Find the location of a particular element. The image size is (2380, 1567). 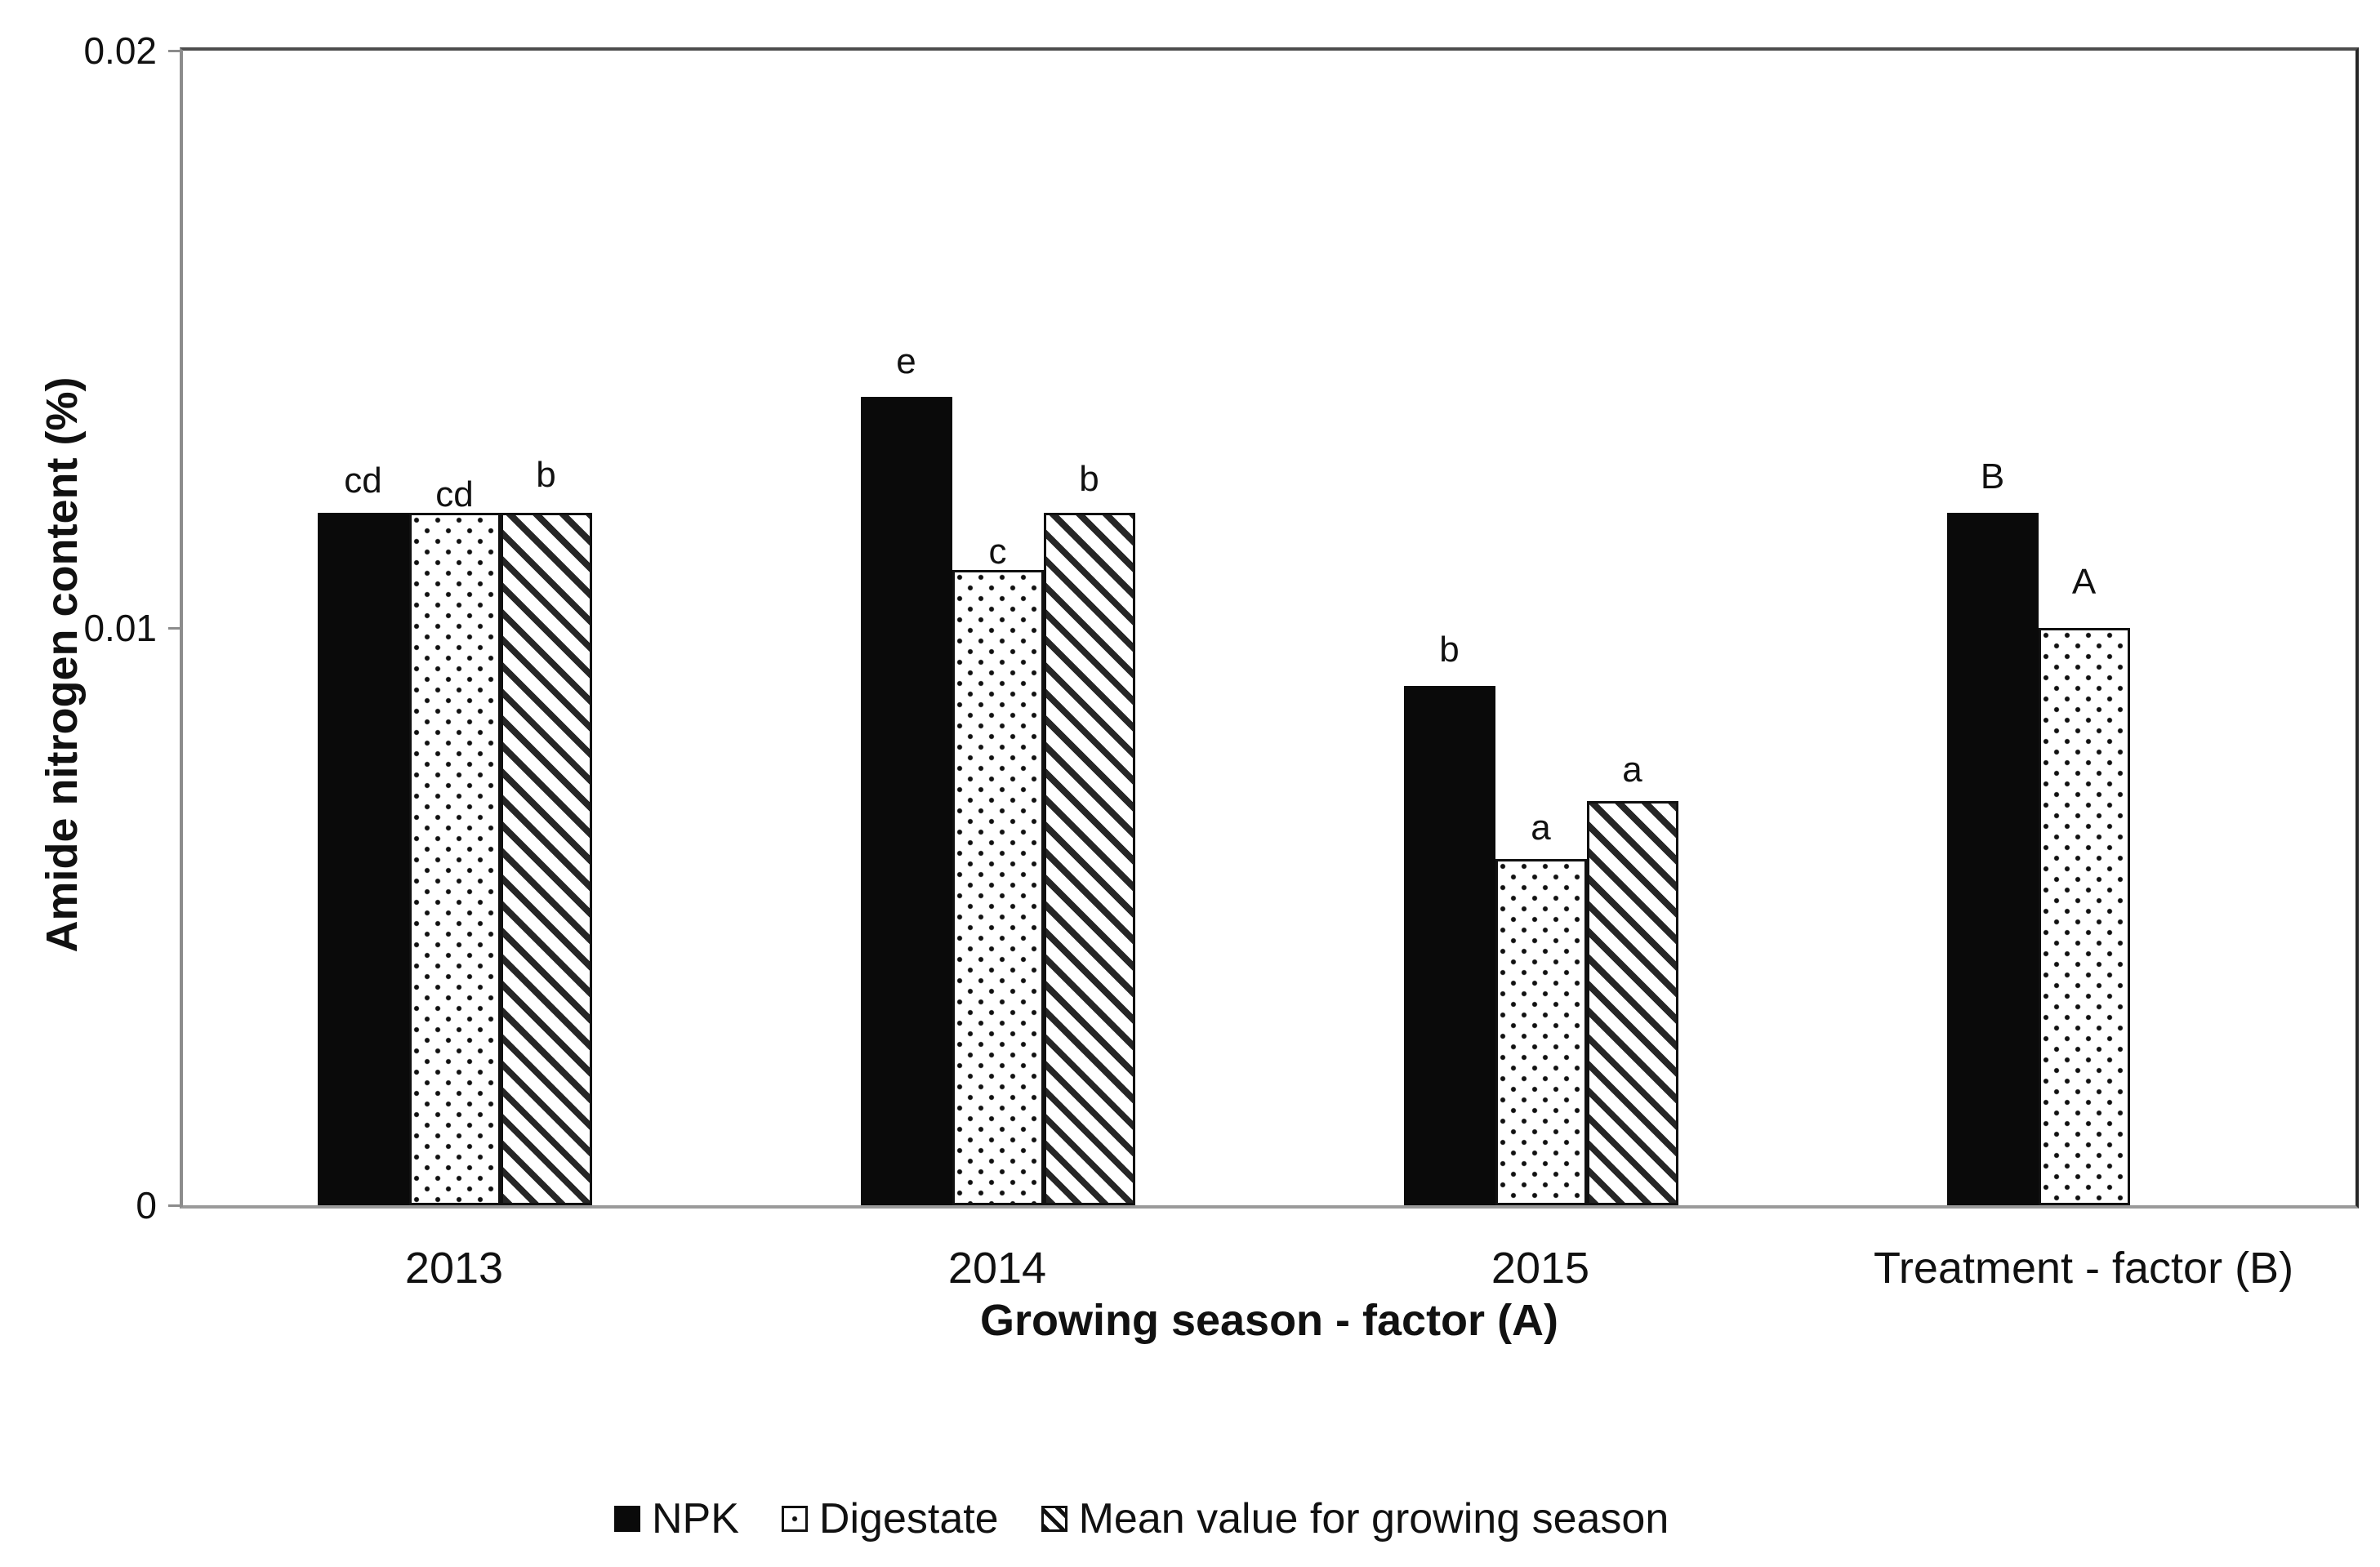

bar-digestate-treatment-factor-b- is located at coordinates (2084, 916).